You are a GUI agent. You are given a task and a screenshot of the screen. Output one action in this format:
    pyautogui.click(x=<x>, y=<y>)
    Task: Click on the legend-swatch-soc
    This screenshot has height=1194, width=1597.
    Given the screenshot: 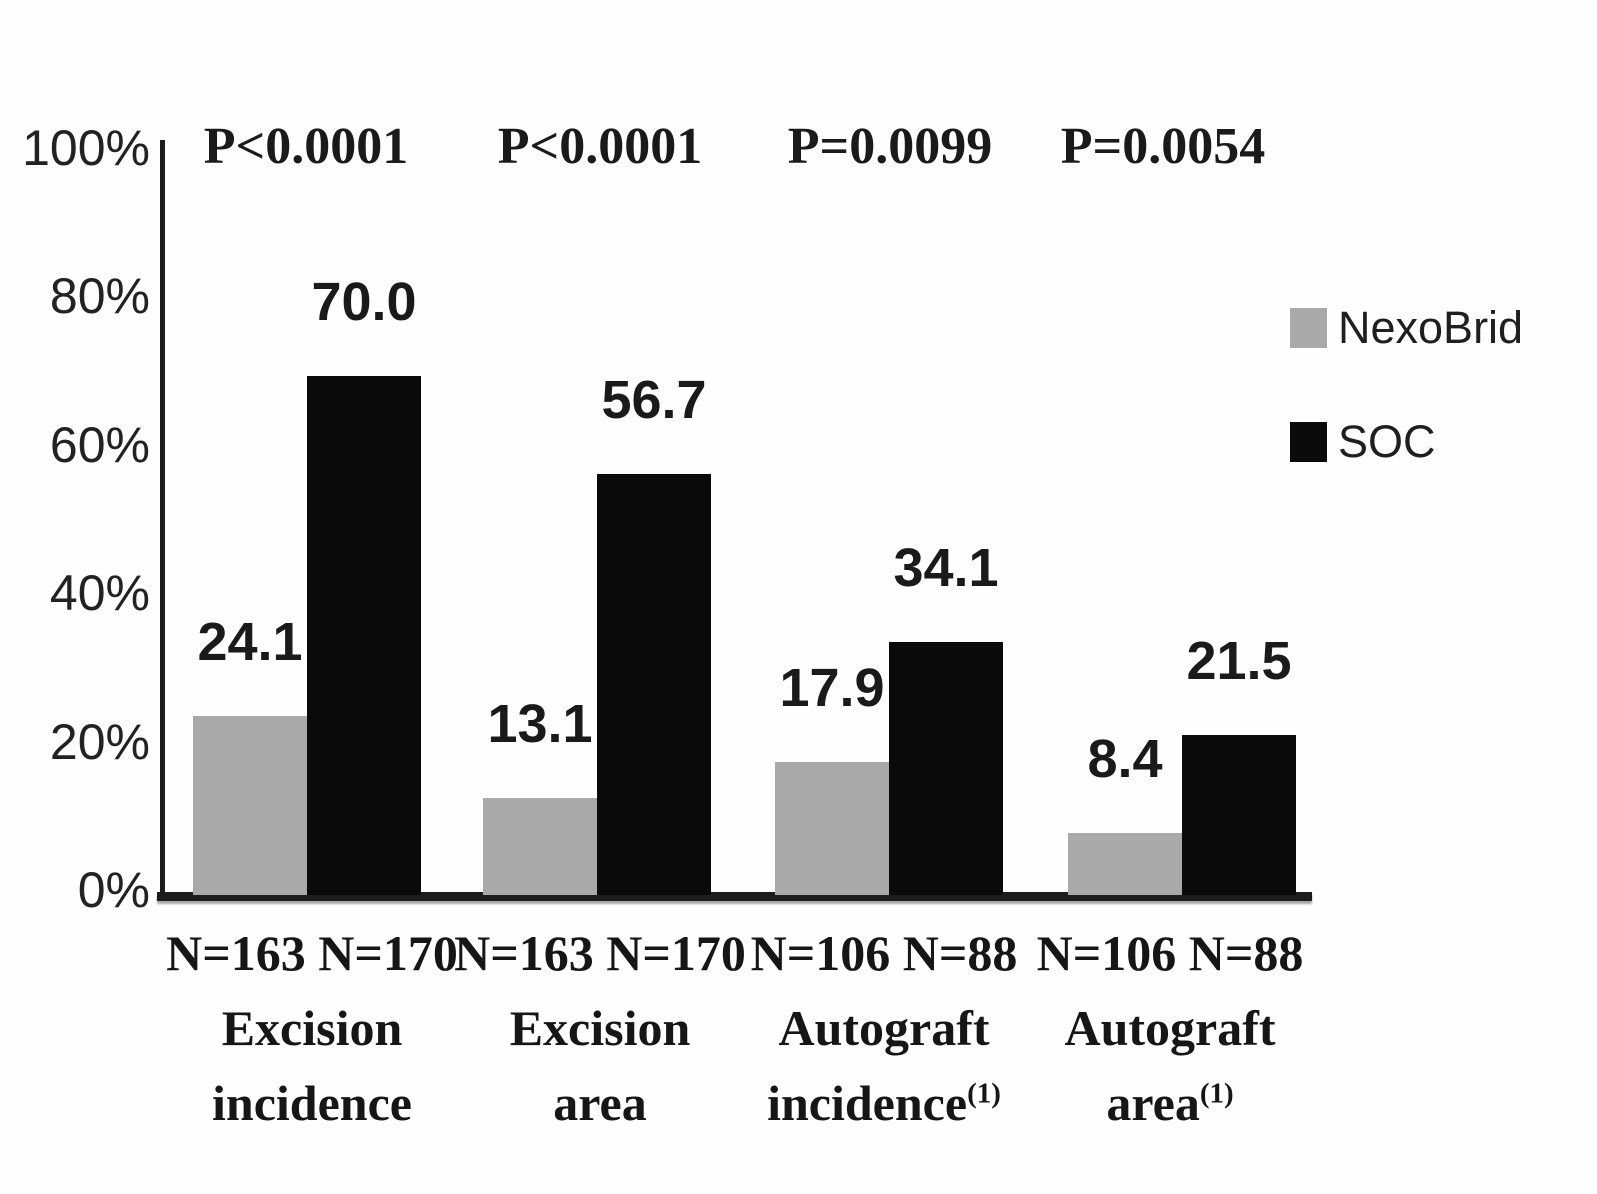 What is the action you would take?
    pyautogui.click(x=1308, y=442)
    